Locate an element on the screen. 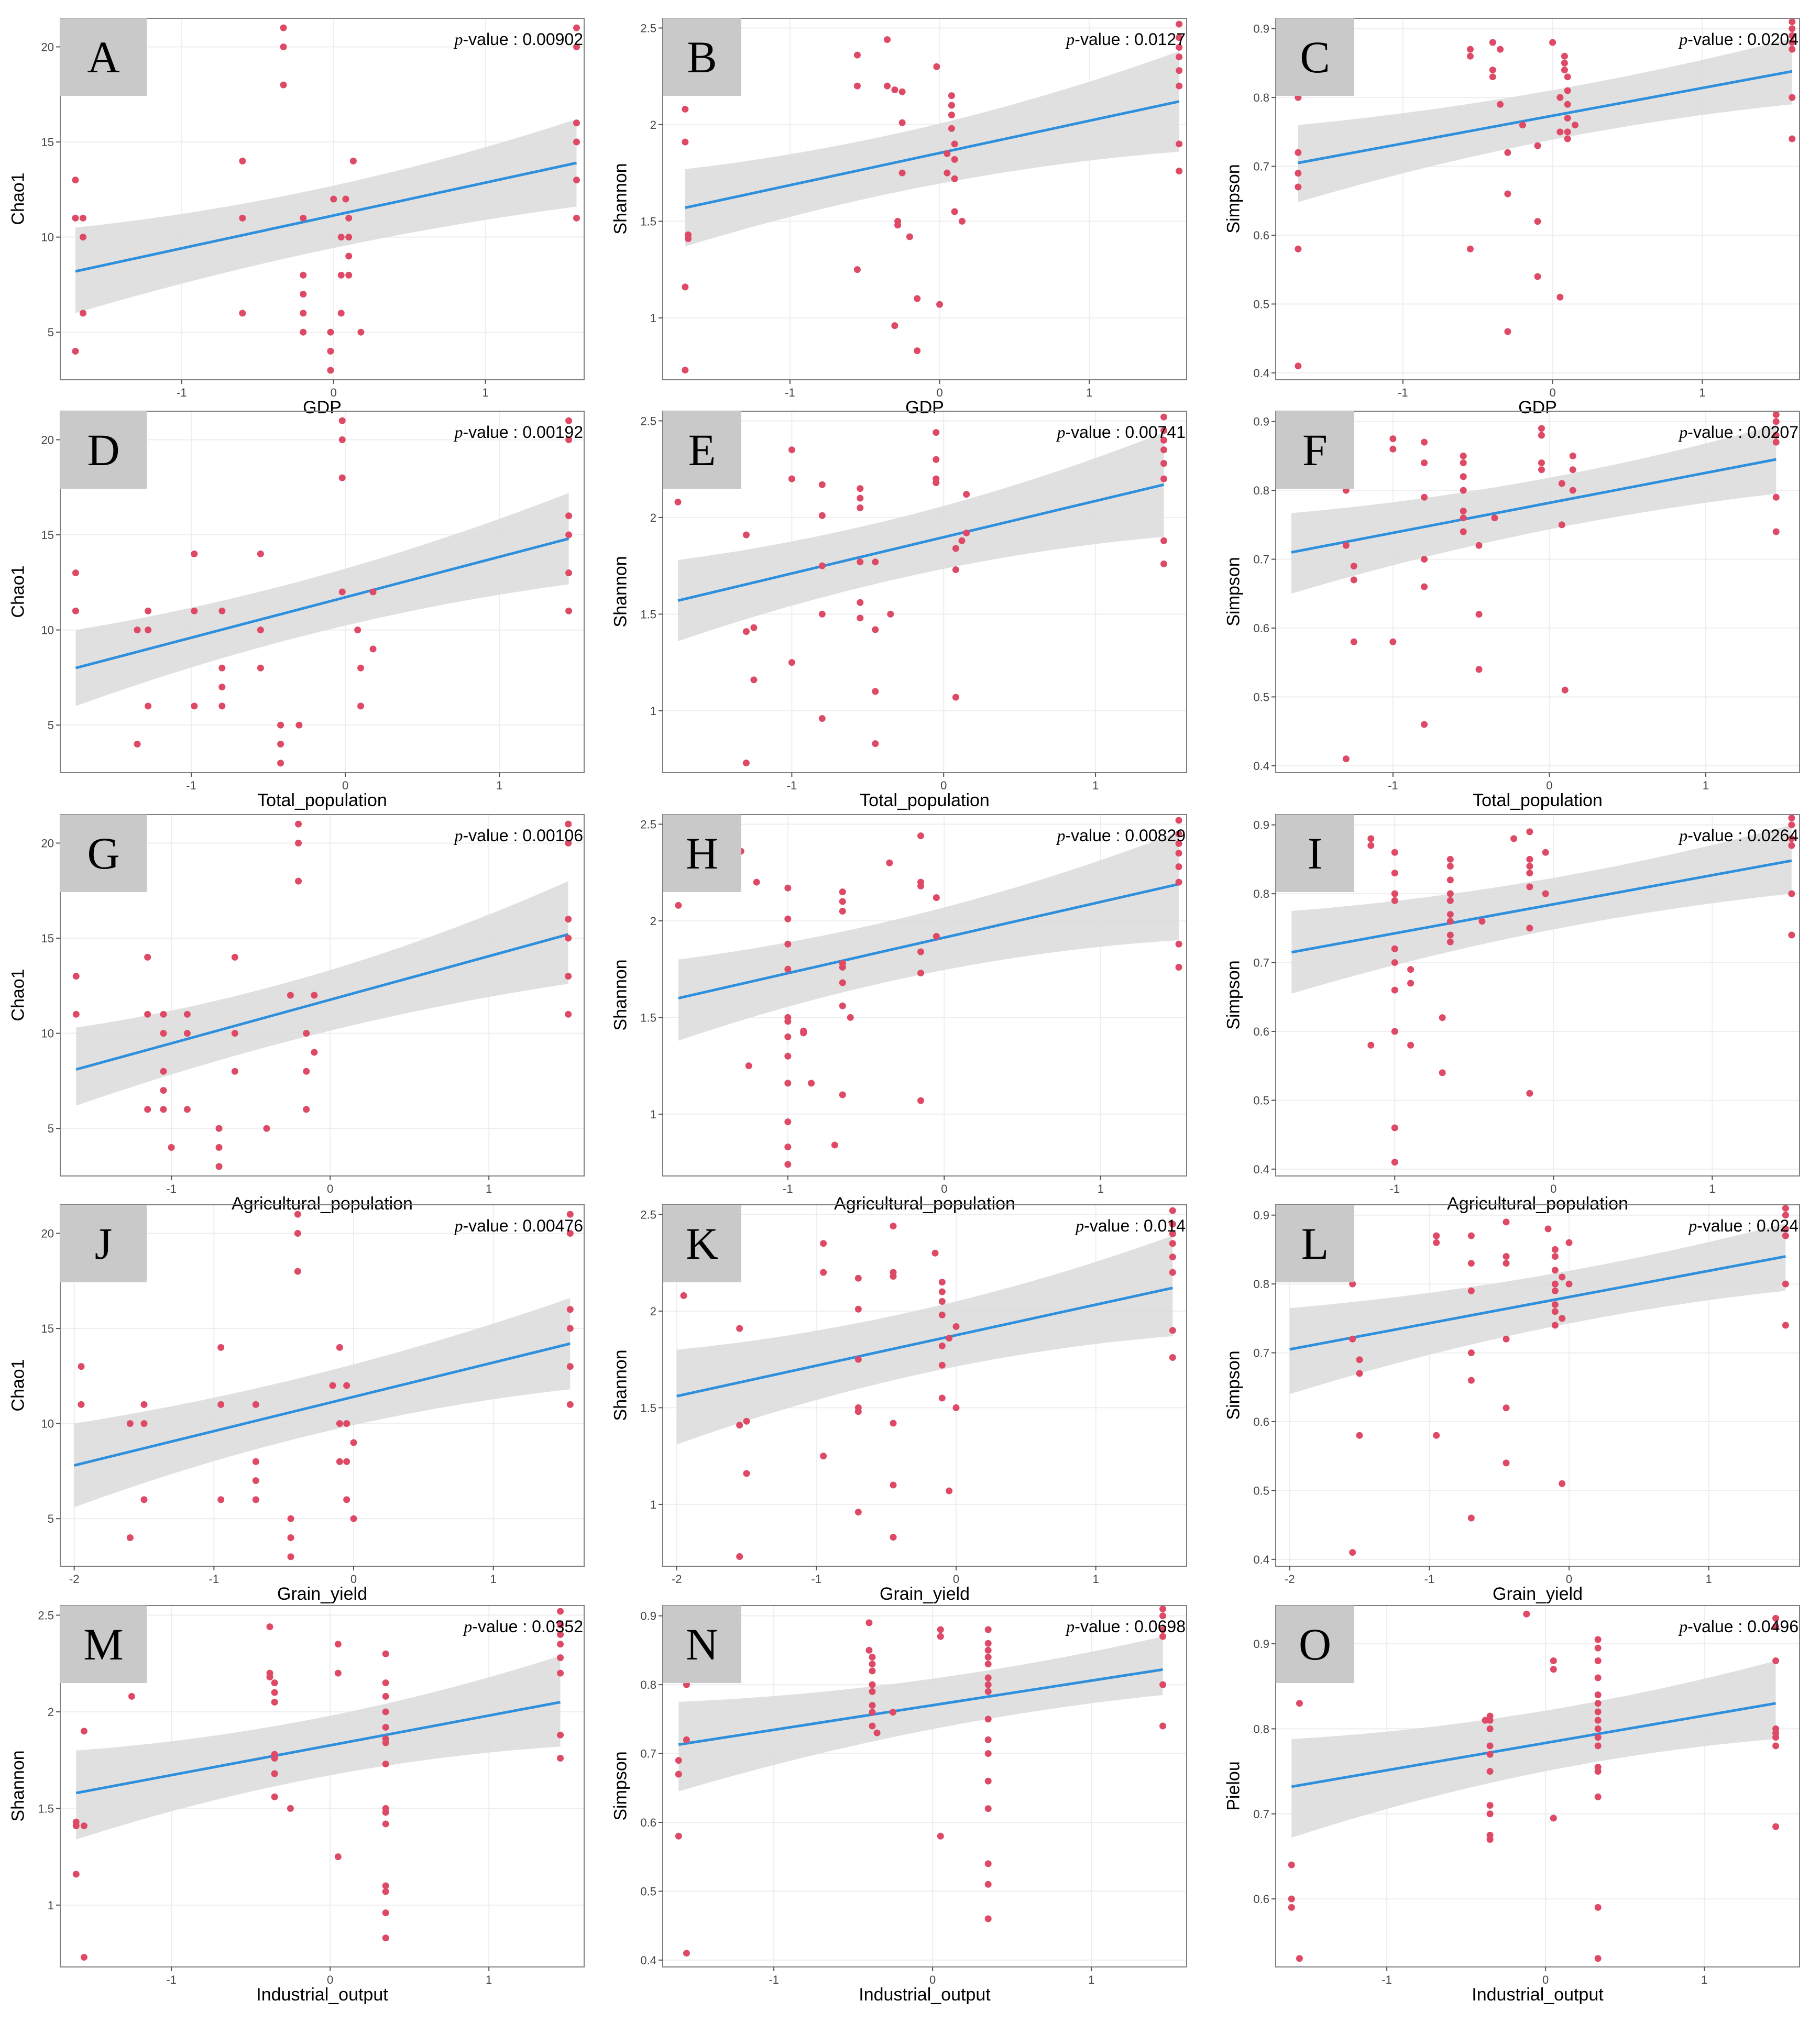  y-tick-label: 10 is located at coordinates (47, 237).